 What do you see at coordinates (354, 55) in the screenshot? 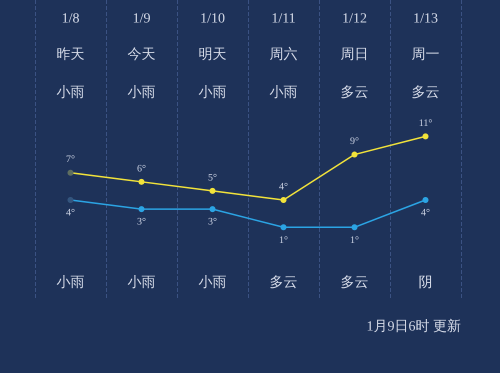
I see `text: 周日` at bounding box center [354, 55].